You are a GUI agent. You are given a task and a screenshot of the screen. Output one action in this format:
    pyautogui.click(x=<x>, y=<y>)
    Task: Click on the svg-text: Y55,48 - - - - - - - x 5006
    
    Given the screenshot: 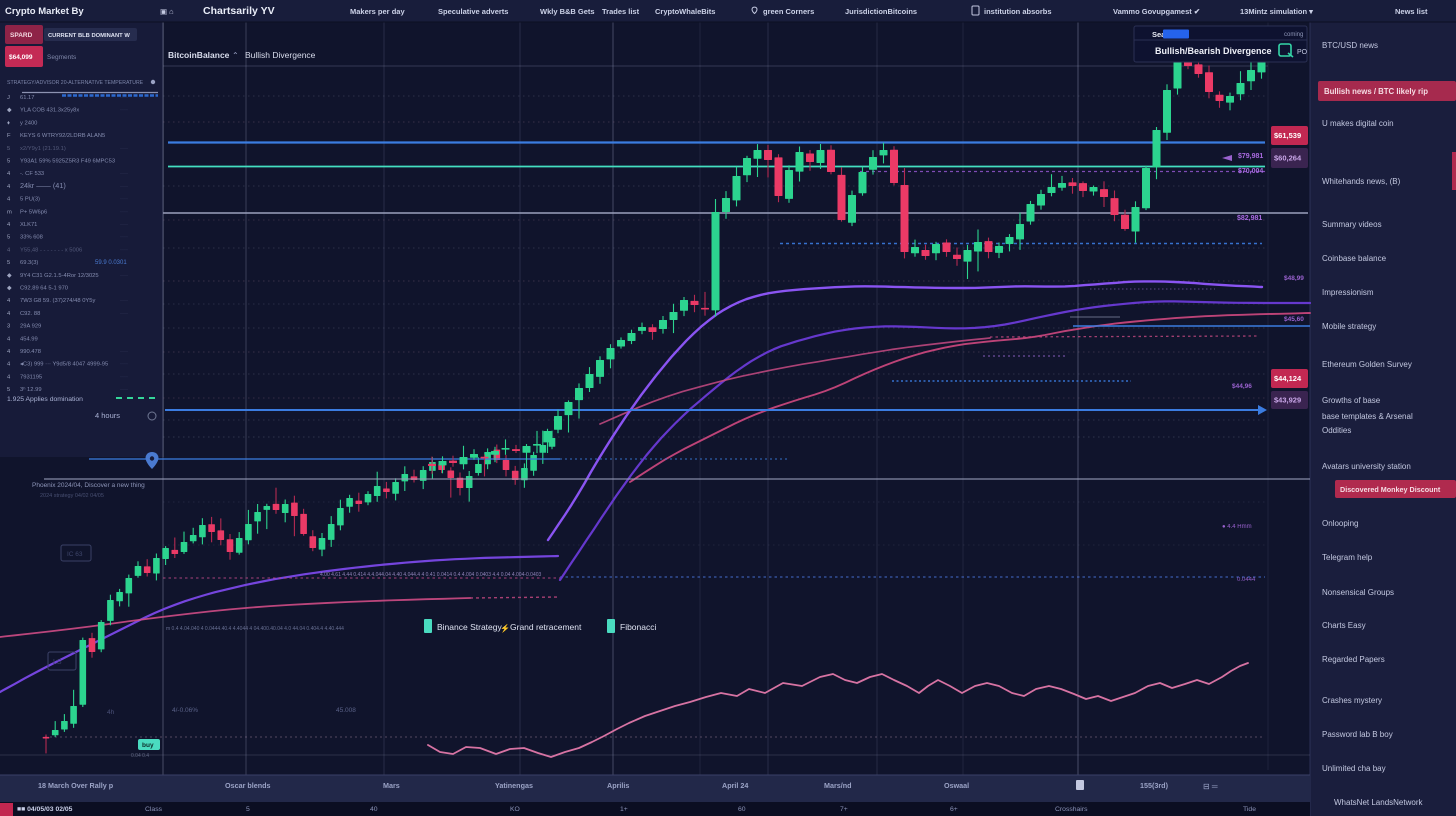 What is the action you would take?
    pyautogui.click(x=51, y=250)
    